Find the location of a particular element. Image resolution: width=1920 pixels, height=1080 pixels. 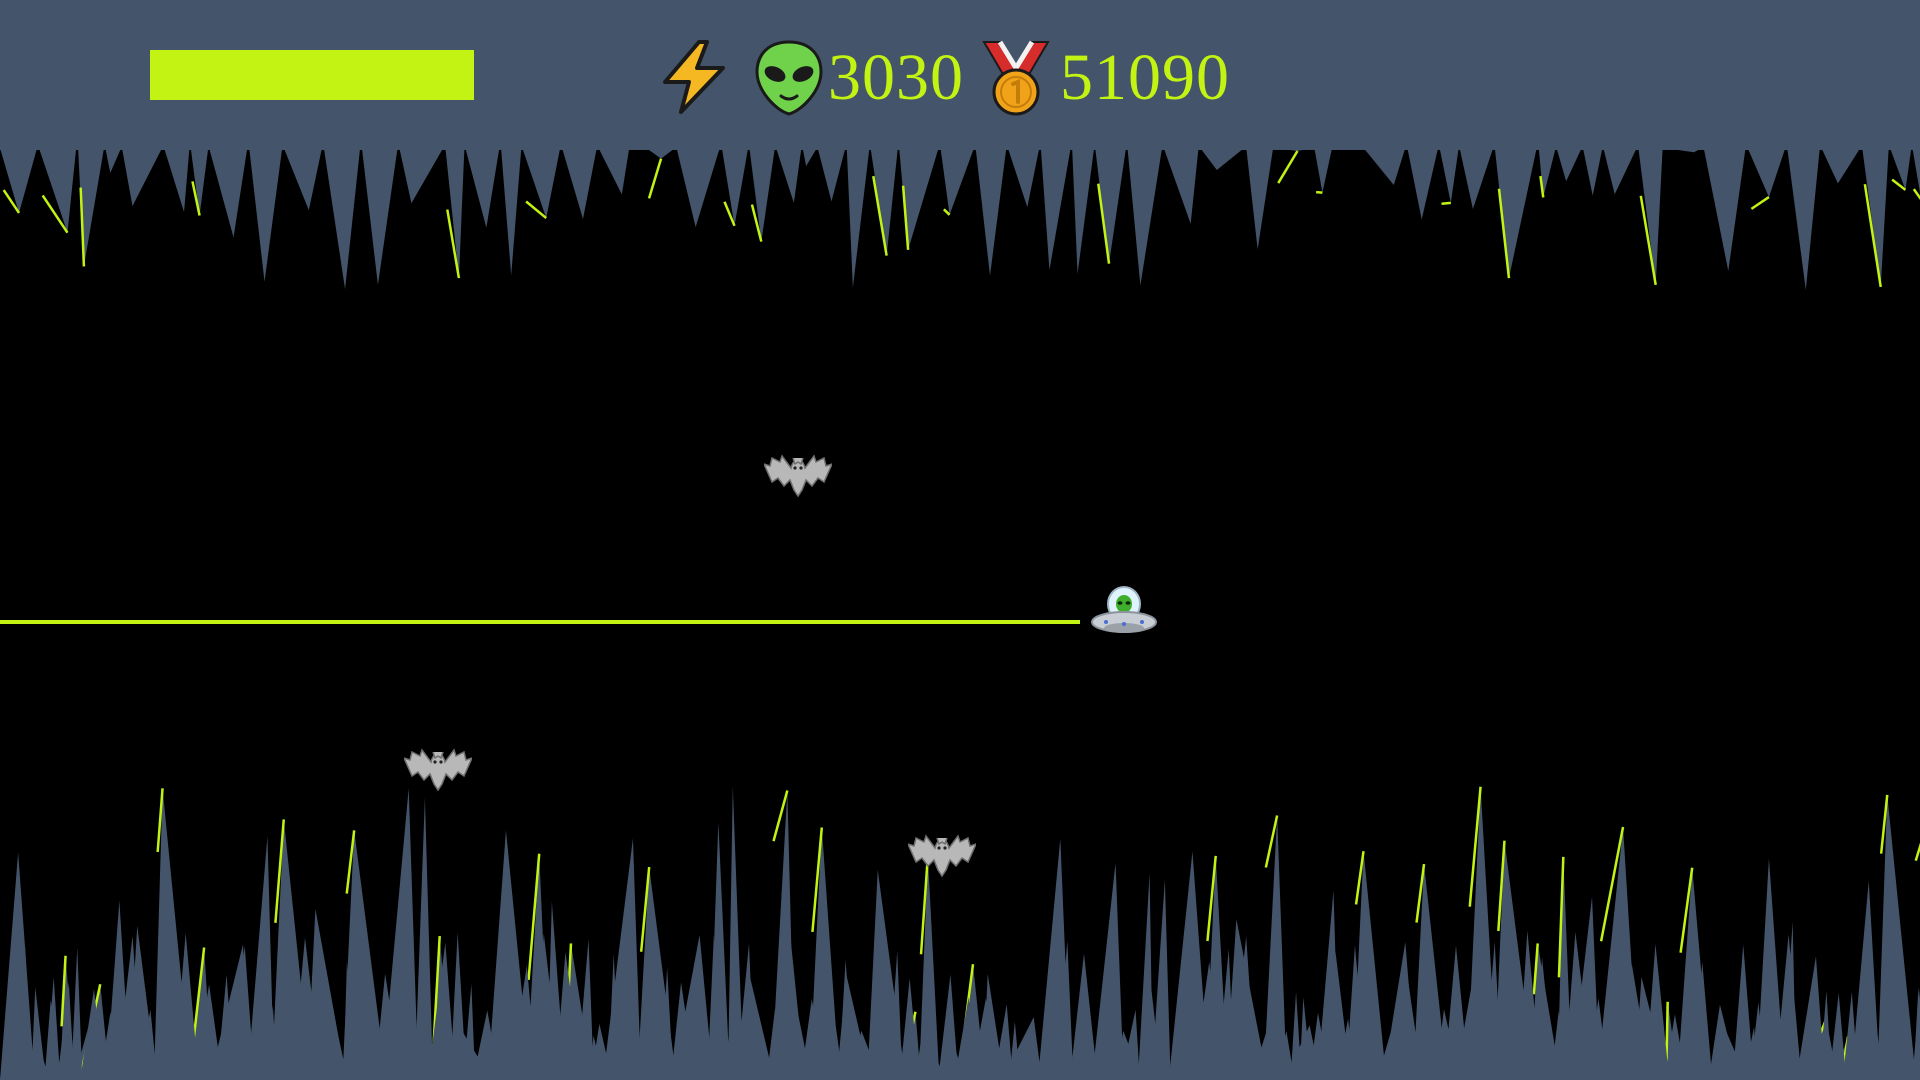

energy-bar-fill is located at coordinates (312, 75).